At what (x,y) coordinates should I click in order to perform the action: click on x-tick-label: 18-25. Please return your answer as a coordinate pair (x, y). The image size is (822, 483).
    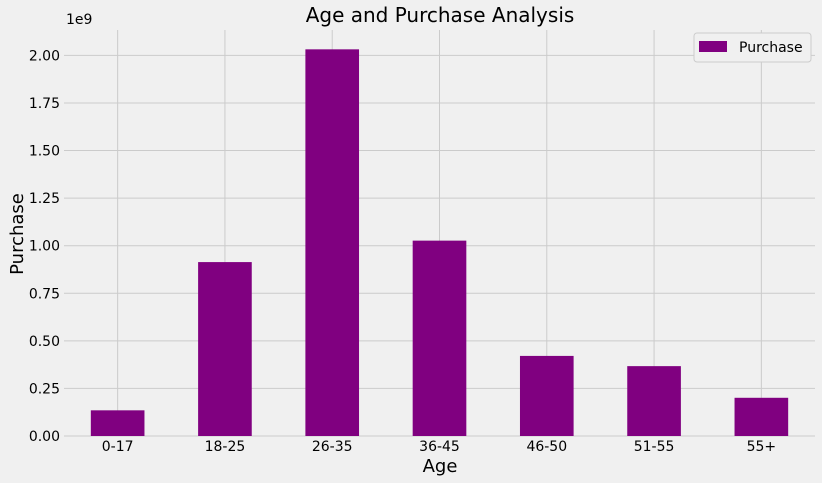
    Looking at the image, I should click on (225, 447).